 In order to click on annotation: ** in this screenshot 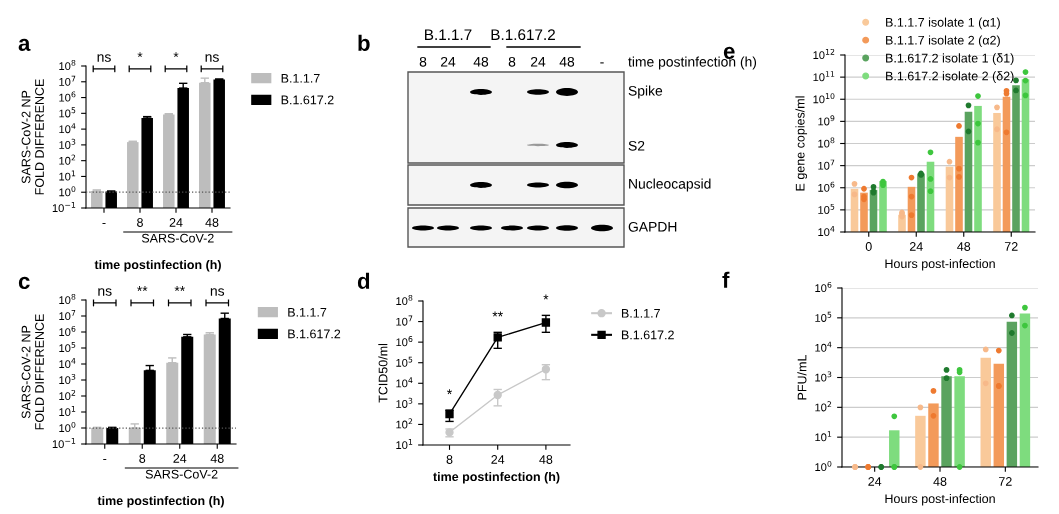, I will do `click(497, 314)`.